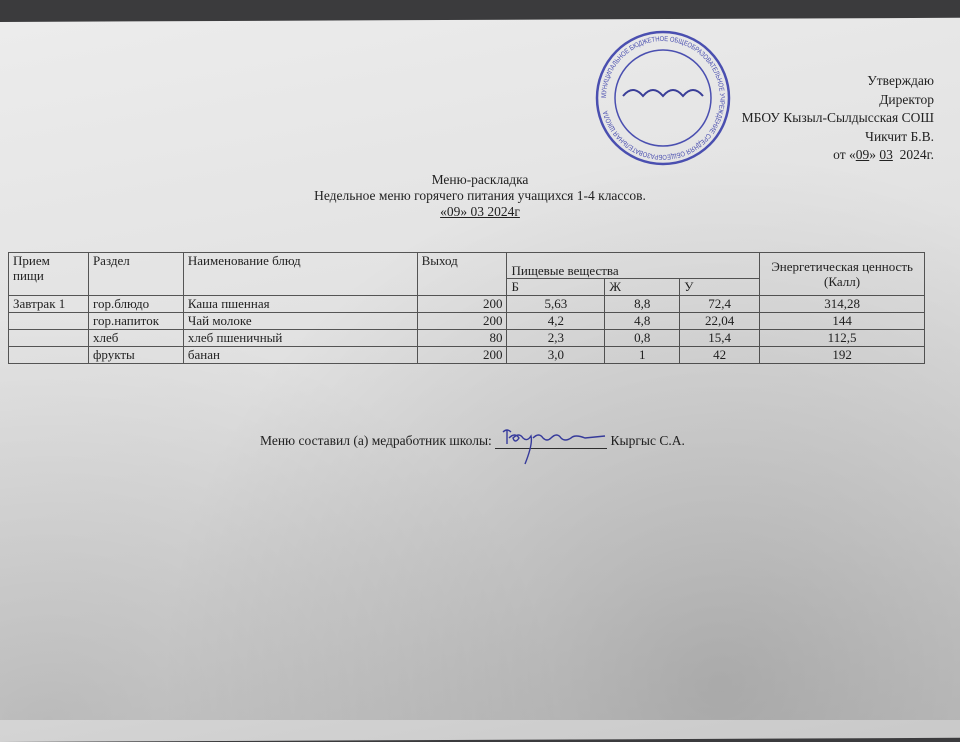  I want to click on cell-dish: банан, so click(300, 355).